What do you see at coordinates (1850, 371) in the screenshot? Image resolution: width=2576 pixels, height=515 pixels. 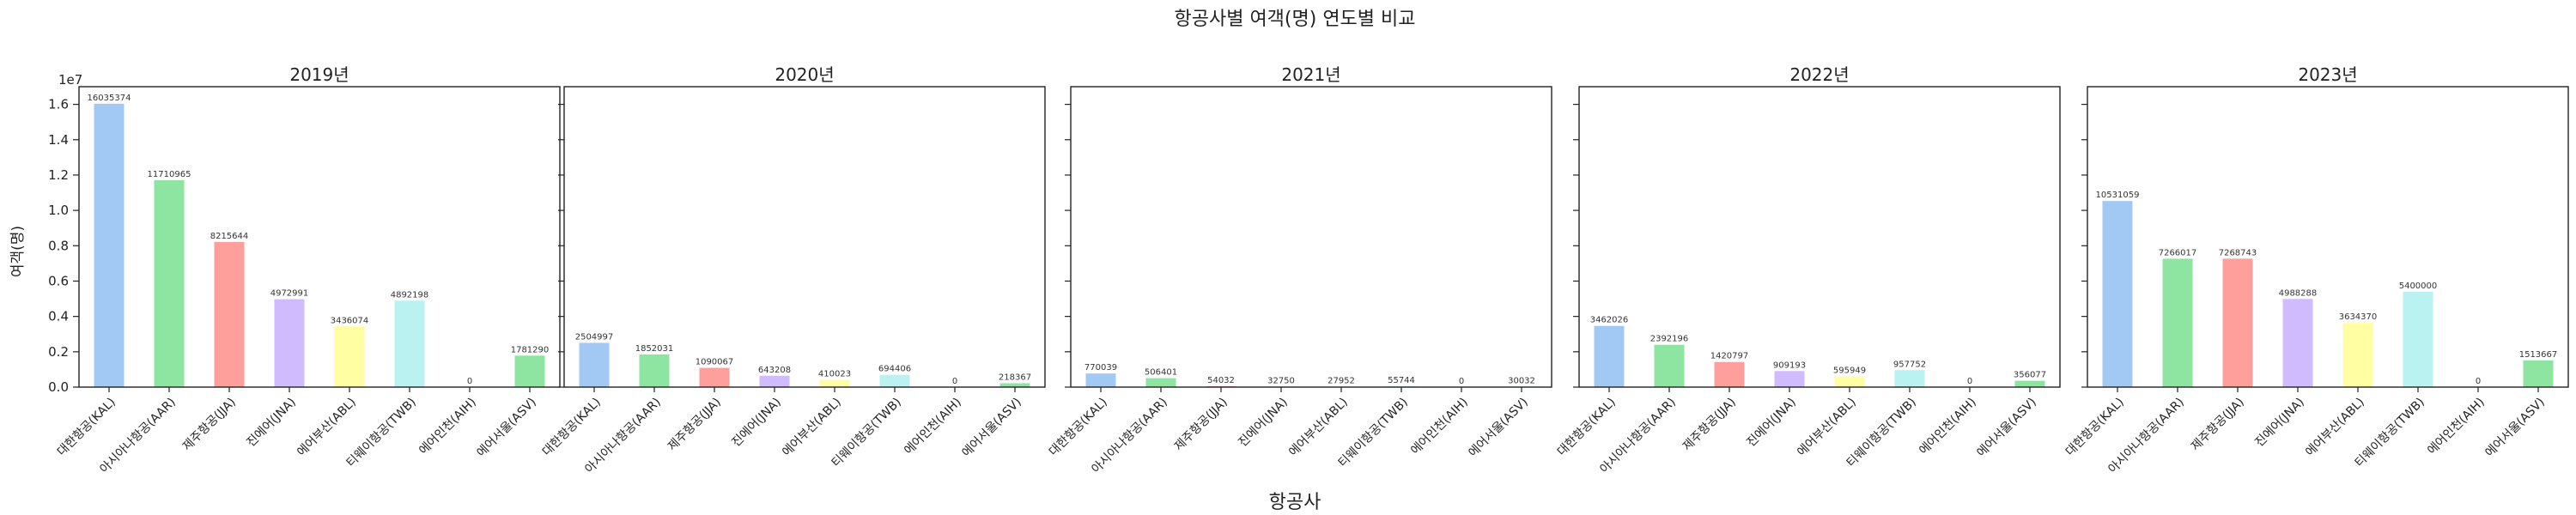 I see `bar-value-label: 595949` at bounding box center [1850, 371].